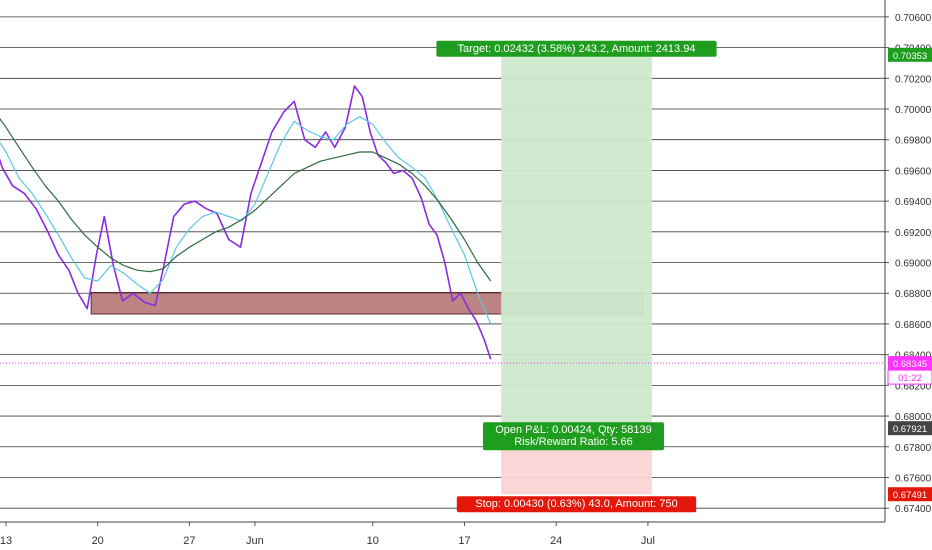  Describe the element at coordinates (913, 264) in the screenshot. I see `y-tick-label: 0.69000` at that location.